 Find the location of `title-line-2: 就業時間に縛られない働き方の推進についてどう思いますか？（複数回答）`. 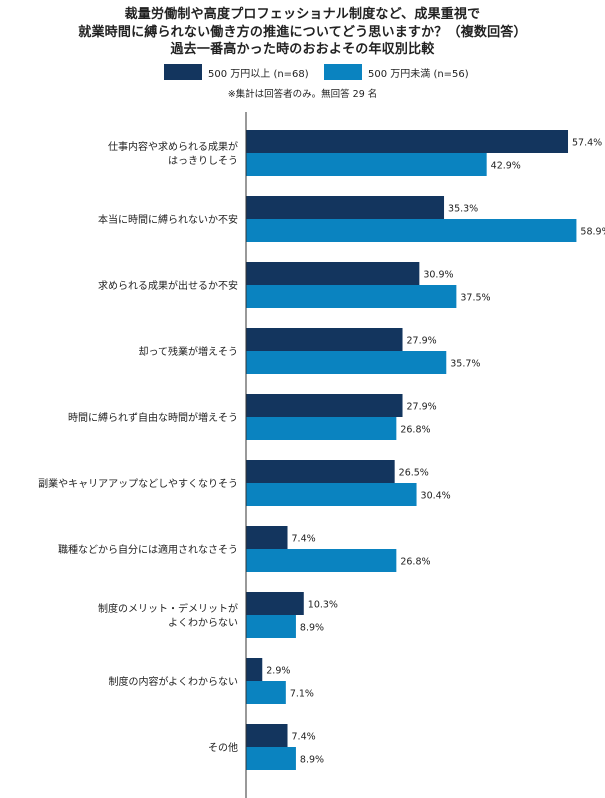

title-line-2: 就業時間に縛られない働き方の推進についてどう思いますか？（複数回答） is located at coordinates (302, 32).